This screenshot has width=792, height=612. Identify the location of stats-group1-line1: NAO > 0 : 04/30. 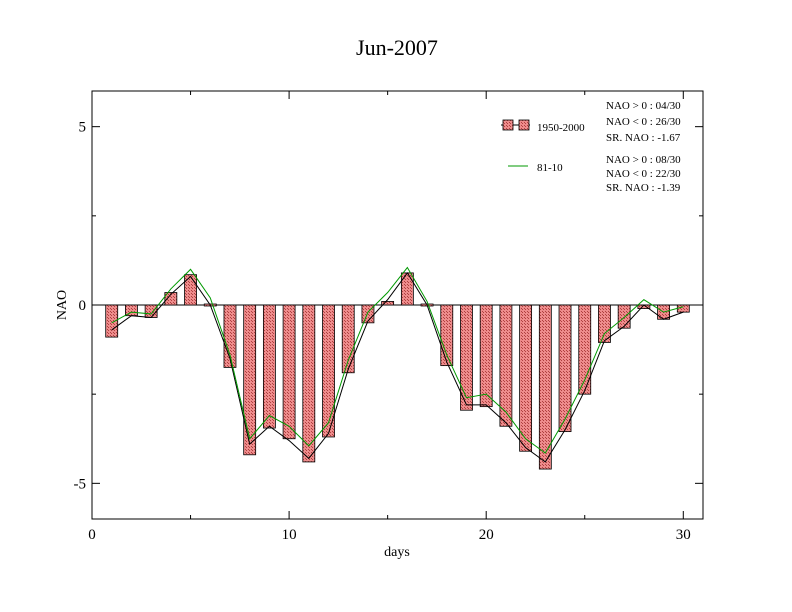
(643, 106).